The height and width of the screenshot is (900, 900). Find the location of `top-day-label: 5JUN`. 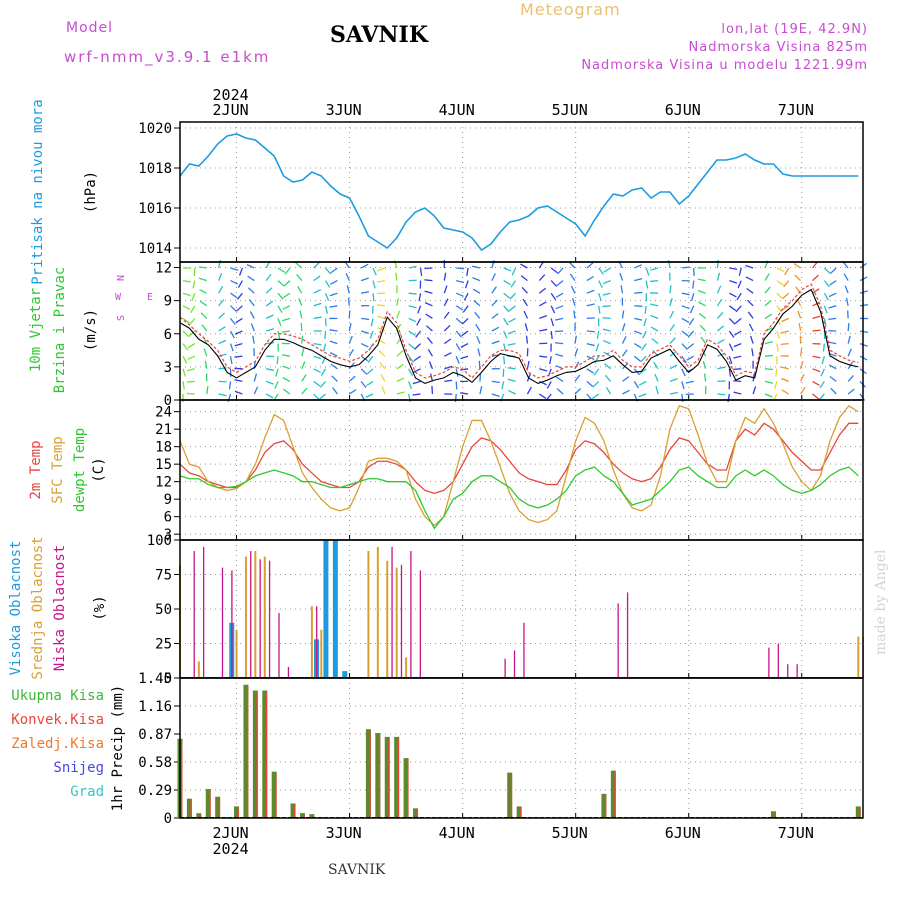

top-day-label: 5JUN is located at coordinates (570, 110).